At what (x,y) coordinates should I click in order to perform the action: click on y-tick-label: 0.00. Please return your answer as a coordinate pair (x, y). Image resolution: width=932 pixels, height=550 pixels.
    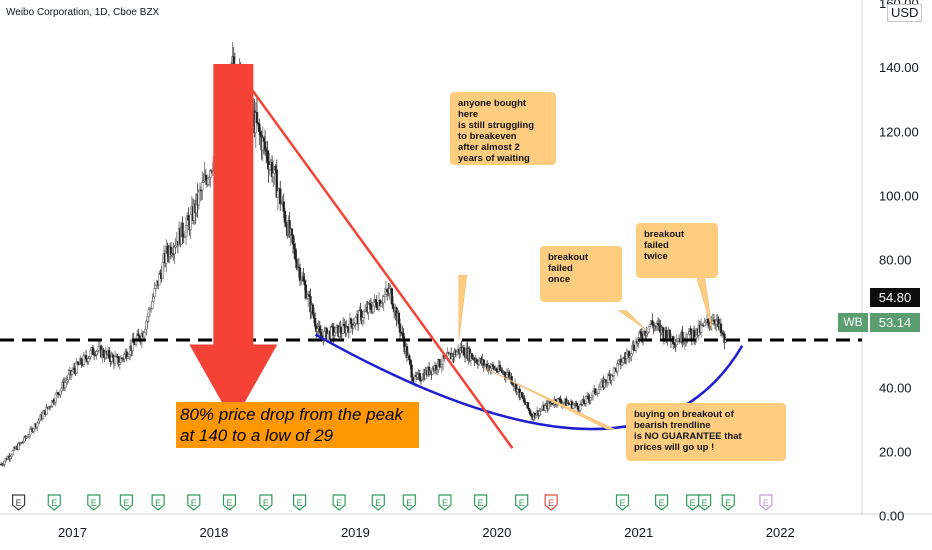
    Looking at the image, I should click on (891, 515).